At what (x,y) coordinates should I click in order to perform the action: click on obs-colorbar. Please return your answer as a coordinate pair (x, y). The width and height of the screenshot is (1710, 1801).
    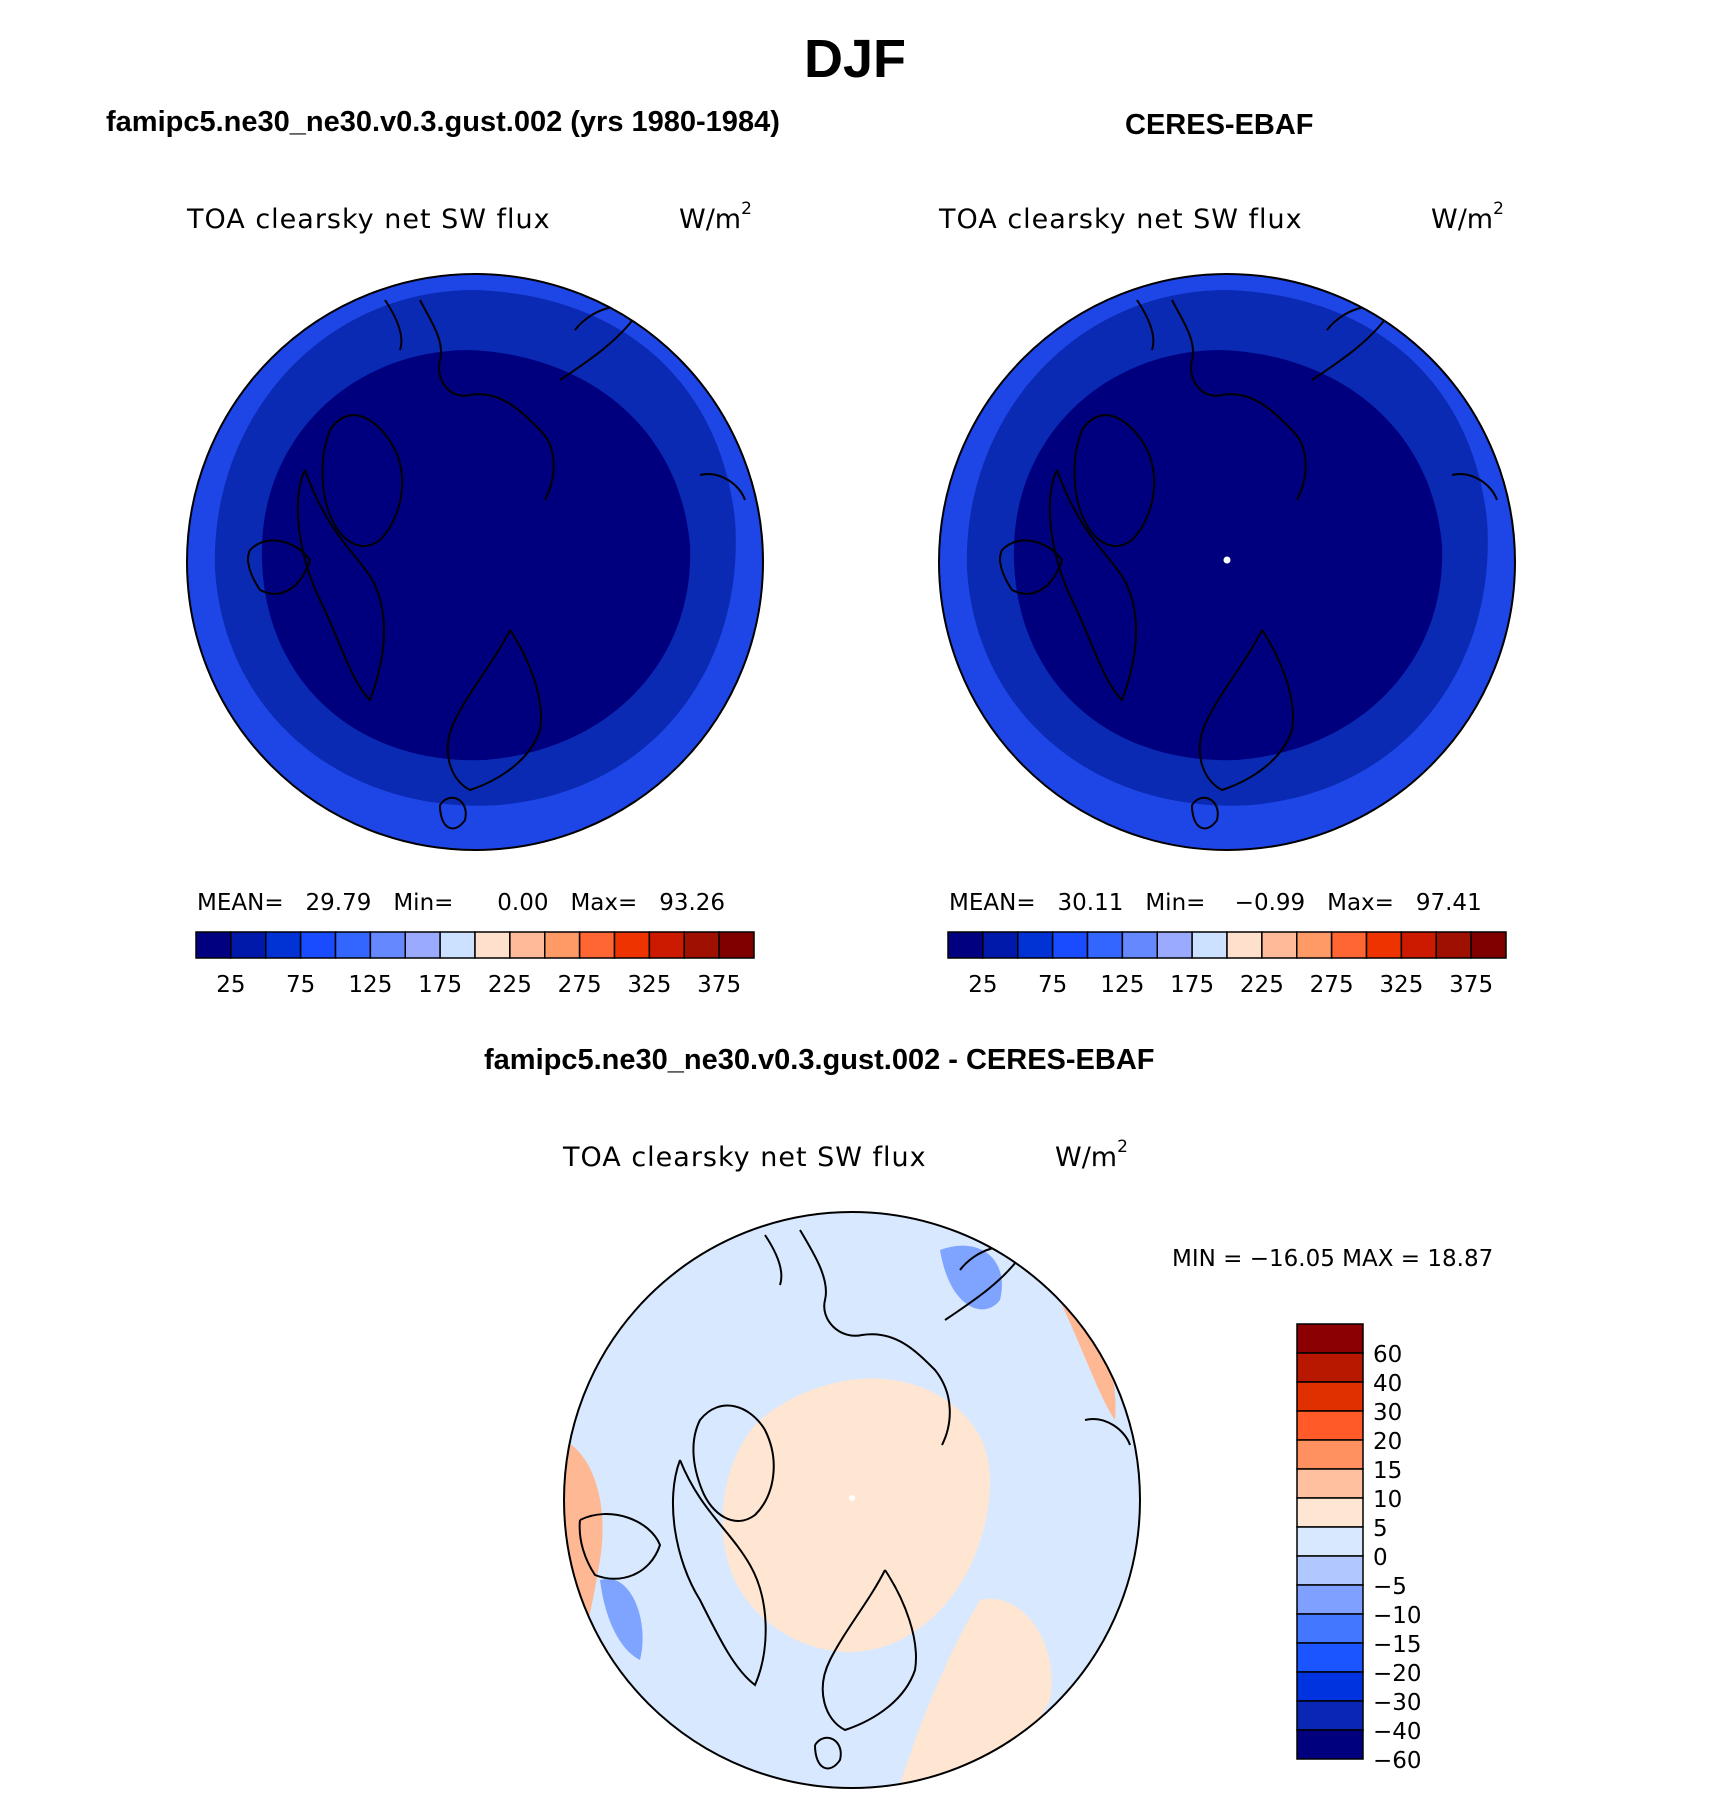
    Looking at the image, I should click on (1227, 945).